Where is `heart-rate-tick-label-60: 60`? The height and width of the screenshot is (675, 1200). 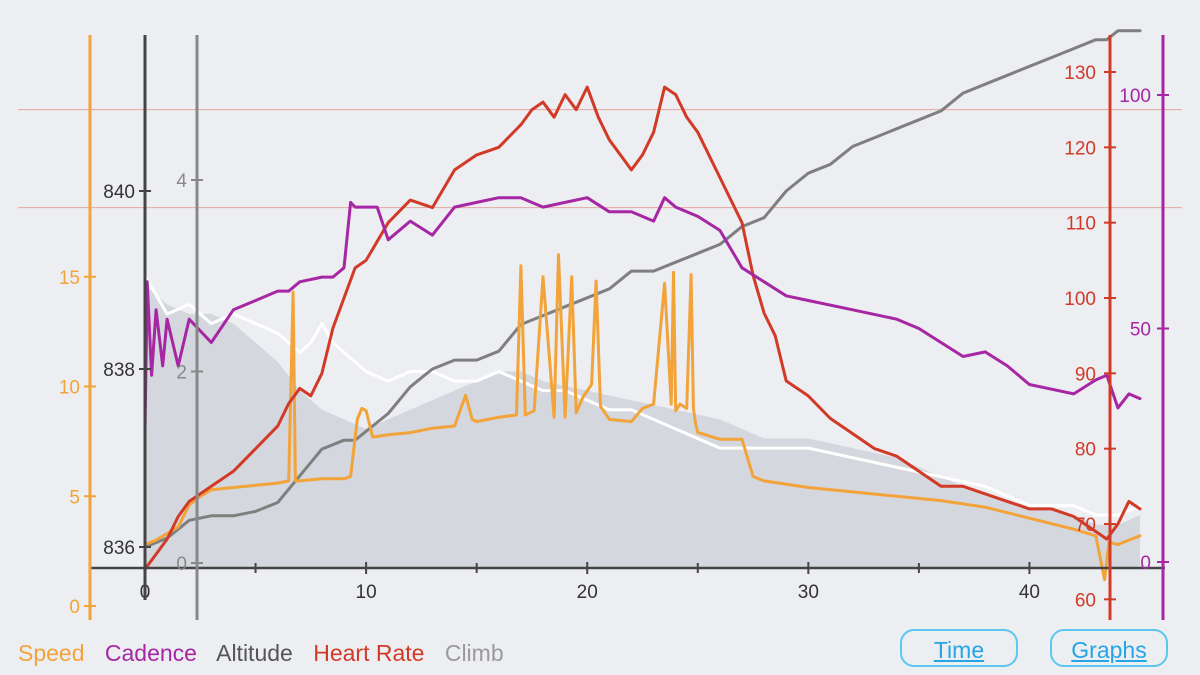 heart-rate-tick-label-60: 60 is located at coordinates (1085, 600).